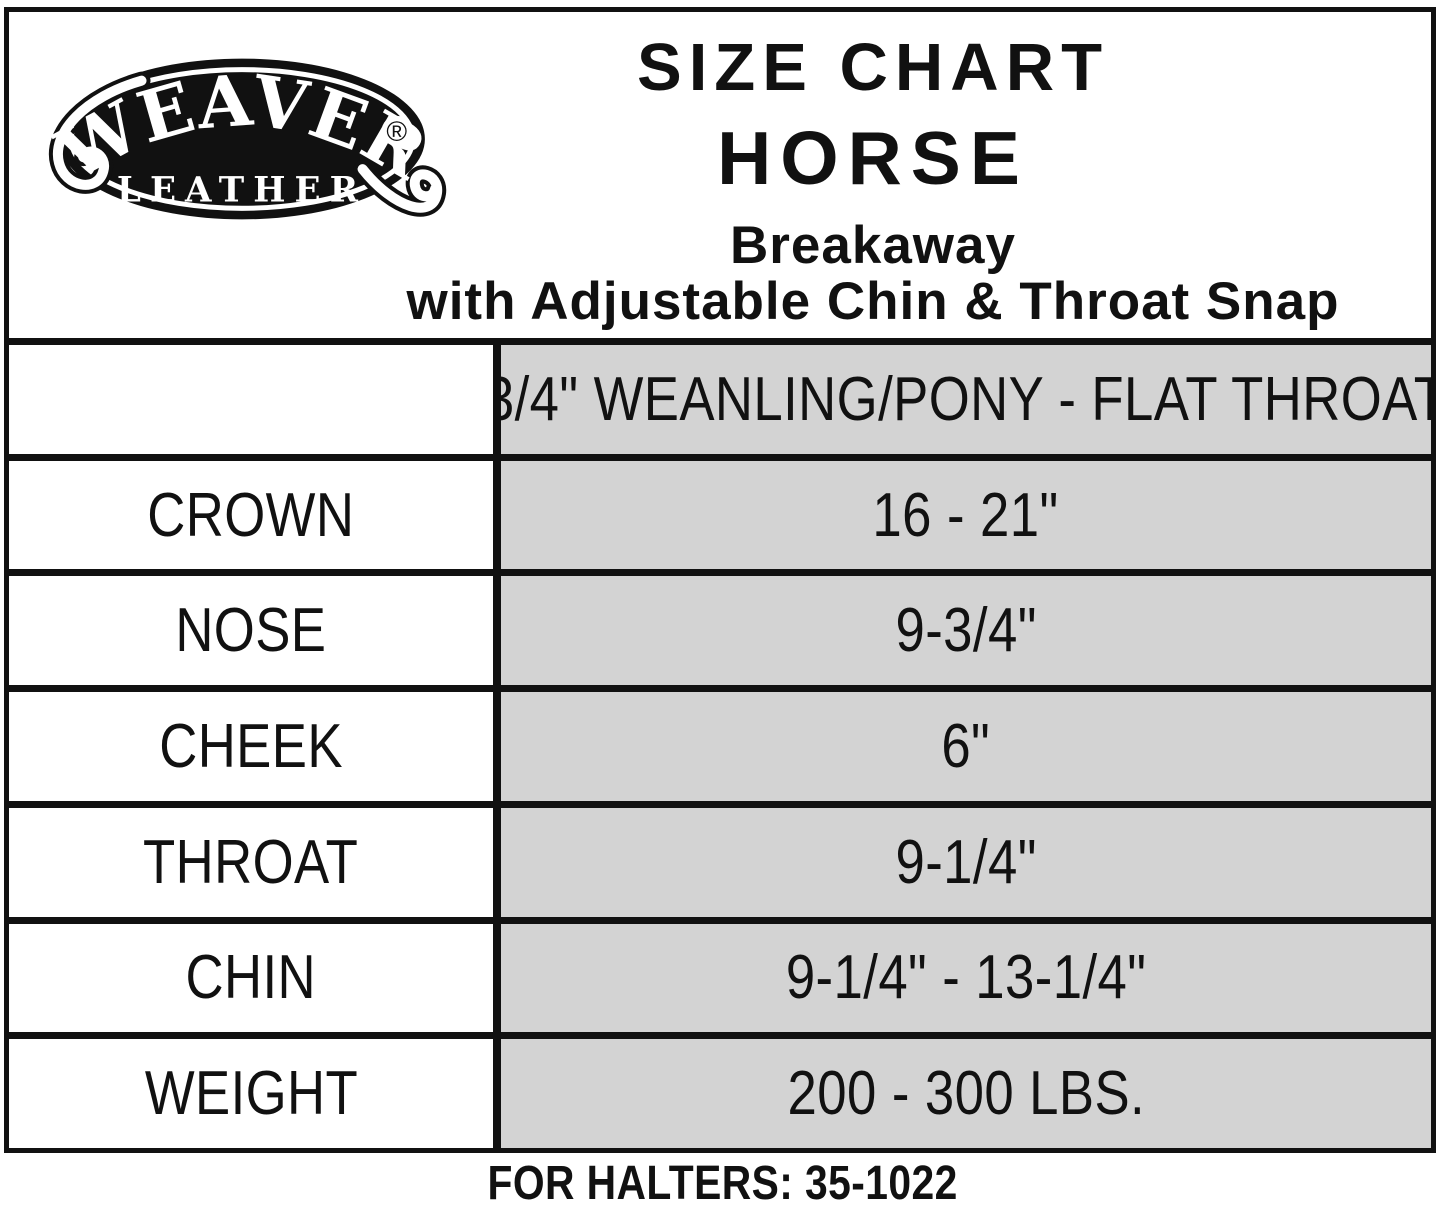  I want to click on row-label-nose: NOSE, so click(255, 627).